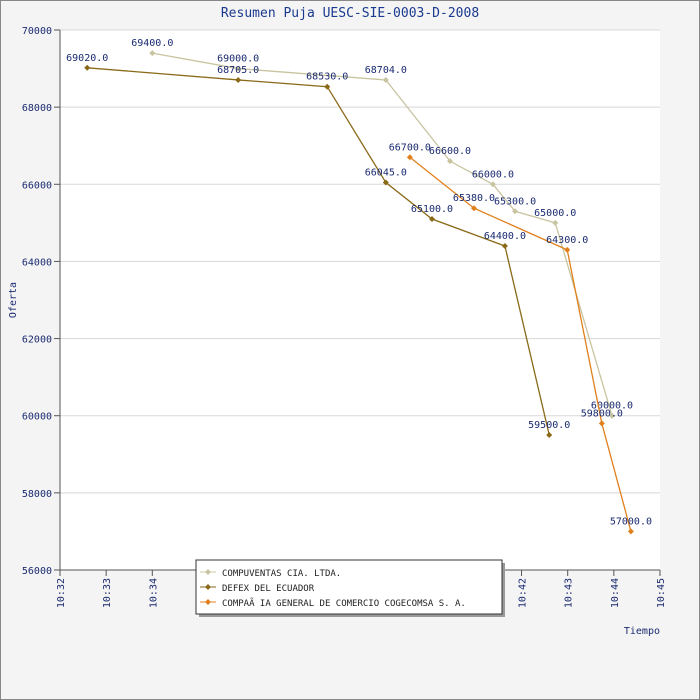 The image size is (700, 700). I want to click on x-tick-label: 10:43, so click(569, 593).